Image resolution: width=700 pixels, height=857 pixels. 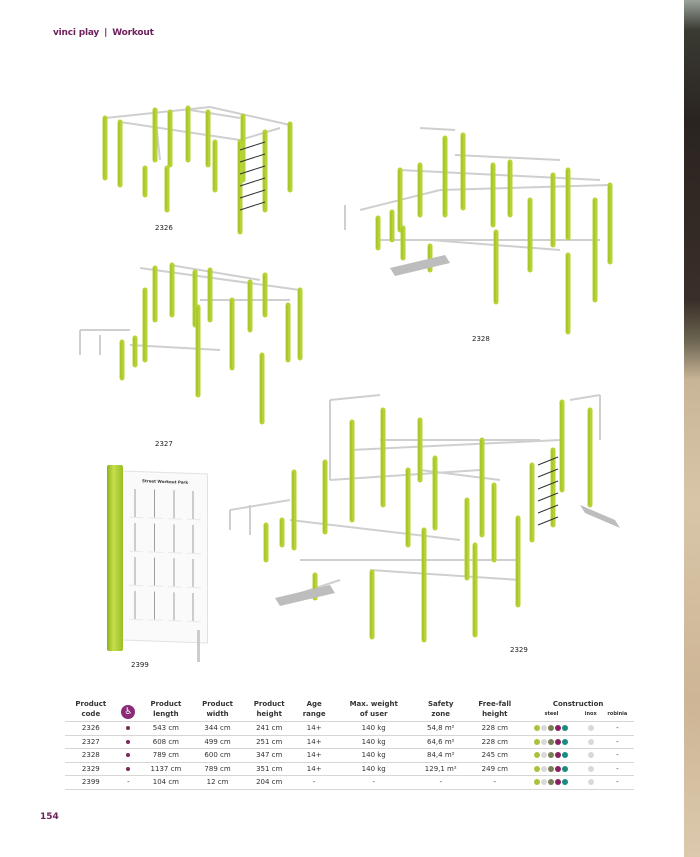 What do you see at coordinates (166, 782) in the screenshot?
I see `cell-length: 104 cm` at bounding box center [166, 782].